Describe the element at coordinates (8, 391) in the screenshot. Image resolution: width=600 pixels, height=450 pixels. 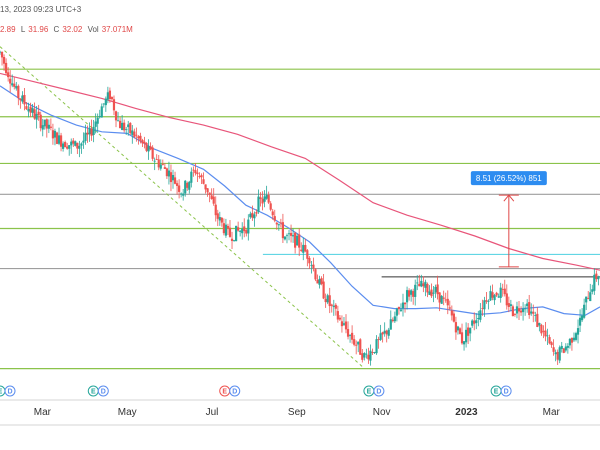
I see `earnings-marker-0: ED` at that location.